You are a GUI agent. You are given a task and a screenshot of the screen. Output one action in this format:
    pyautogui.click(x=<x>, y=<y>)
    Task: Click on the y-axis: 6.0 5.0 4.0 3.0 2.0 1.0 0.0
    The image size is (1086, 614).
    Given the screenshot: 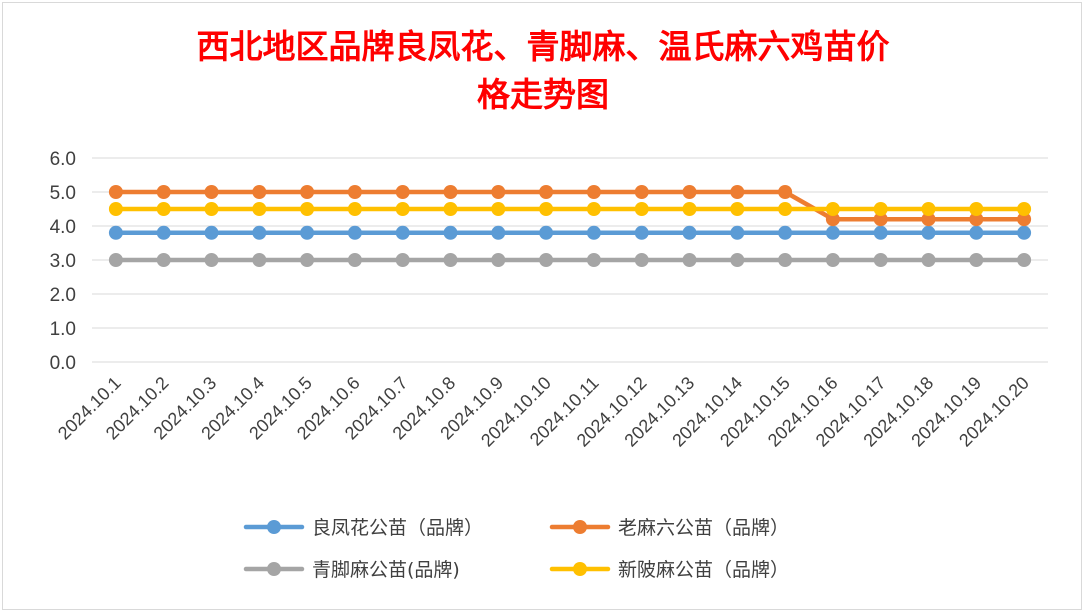 What is the action you would take?
    pyautogui.click(x=63, y=261)
    